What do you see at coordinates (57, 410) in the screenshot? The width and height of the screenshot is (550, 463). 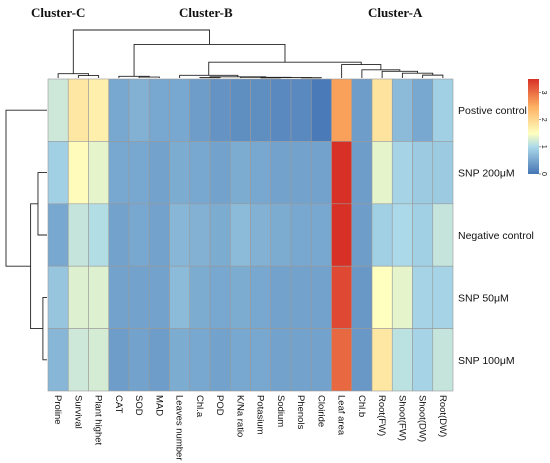 I see `column-label: Proline` at bounding box center [57, 410].